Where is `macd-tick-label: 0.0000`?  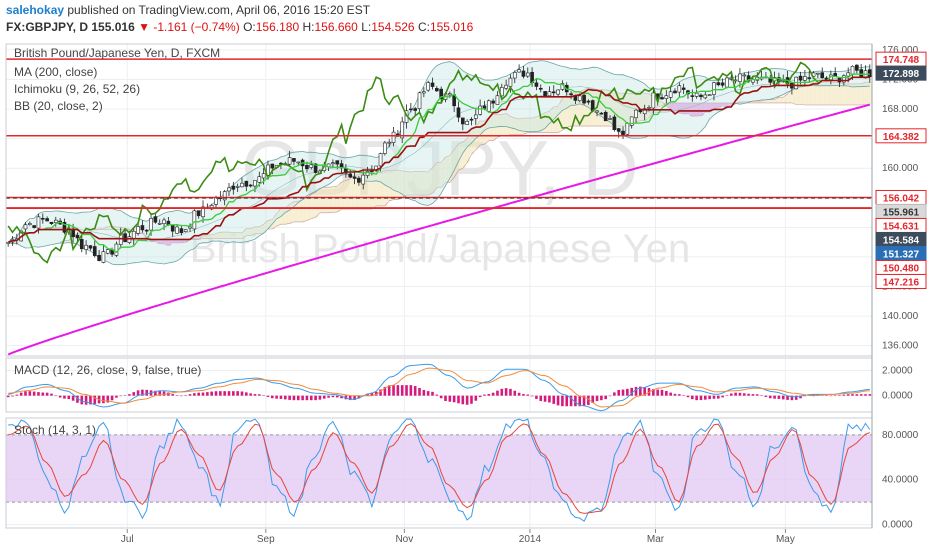
macd-tick-label: 0.0000 is located at coordinates (897, 396).